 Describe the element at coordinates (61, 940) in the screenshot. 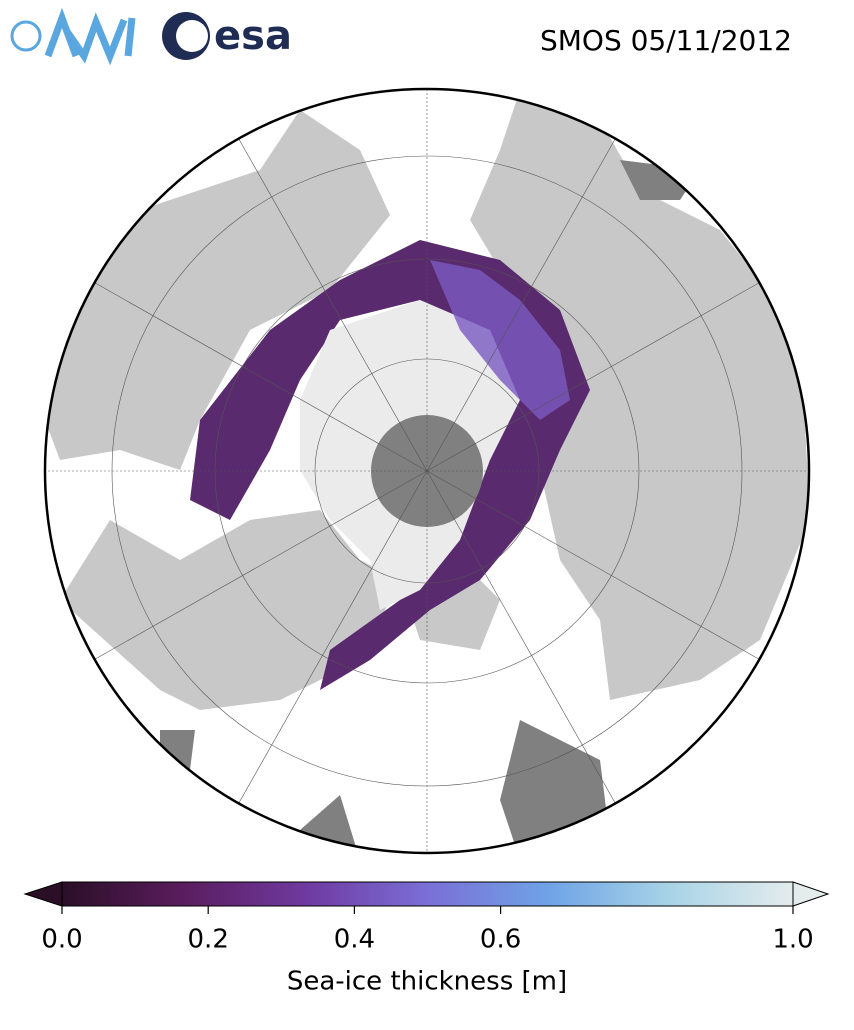

I see `colorbar-tick-label: 0.0` at that location.